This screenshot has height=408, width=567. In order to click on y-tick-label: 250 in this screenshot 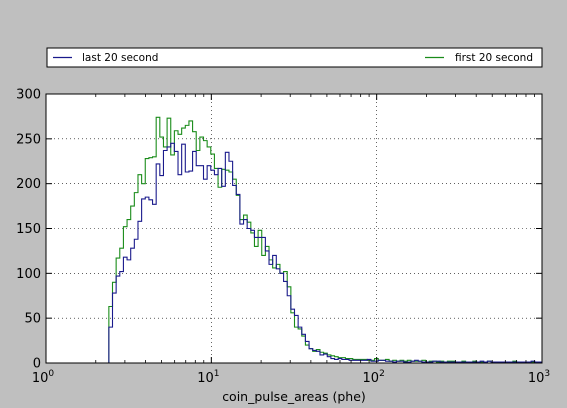, I will do `click(28, 139)`.